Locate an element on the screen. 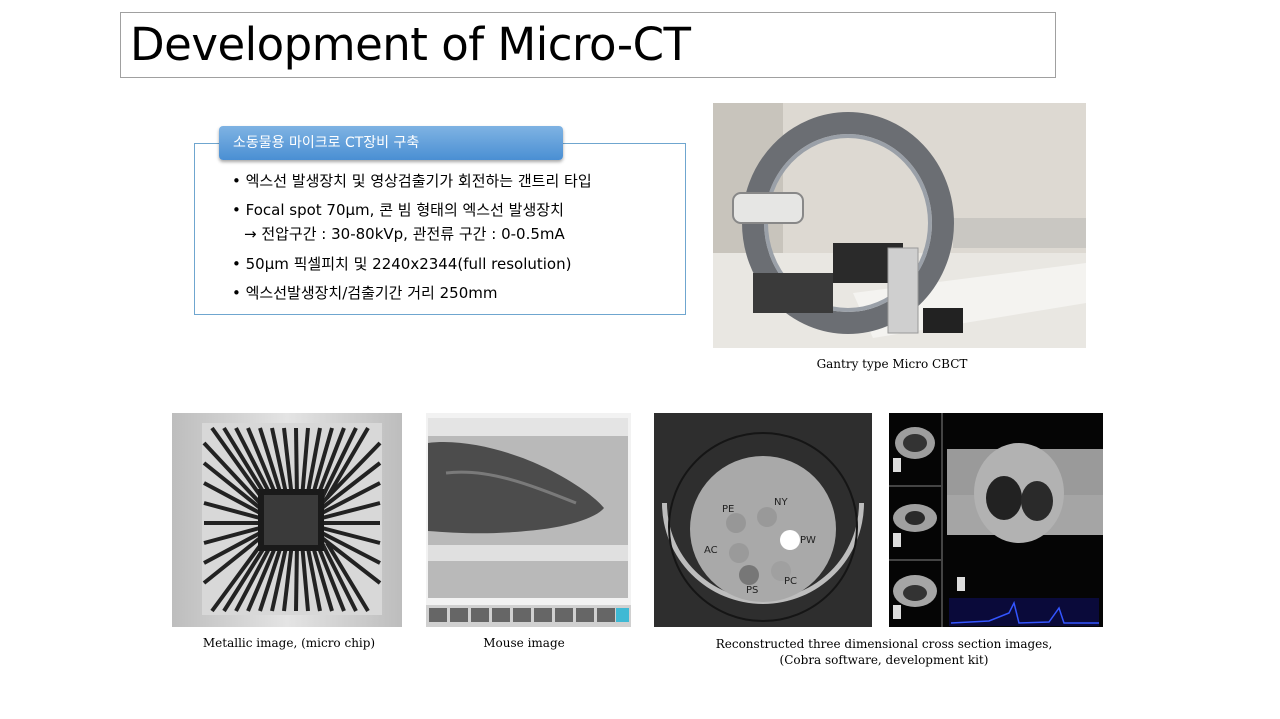 Image resolution: width=1280 pixels, height=719 pixels. chip-caption: Metallic image, (micro chip) is located at coordinates (289, 643).